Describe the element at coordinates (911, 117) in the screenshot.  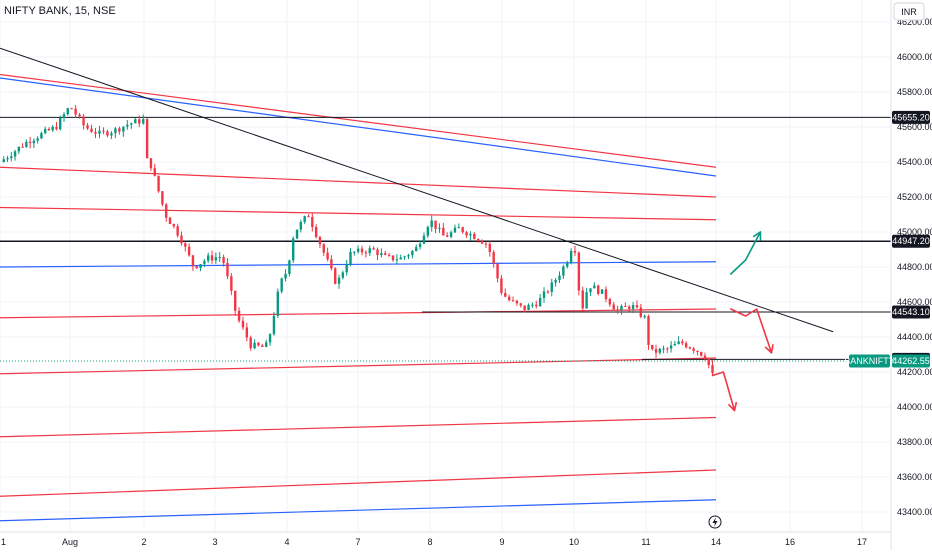
I see `price-tag` at that location.